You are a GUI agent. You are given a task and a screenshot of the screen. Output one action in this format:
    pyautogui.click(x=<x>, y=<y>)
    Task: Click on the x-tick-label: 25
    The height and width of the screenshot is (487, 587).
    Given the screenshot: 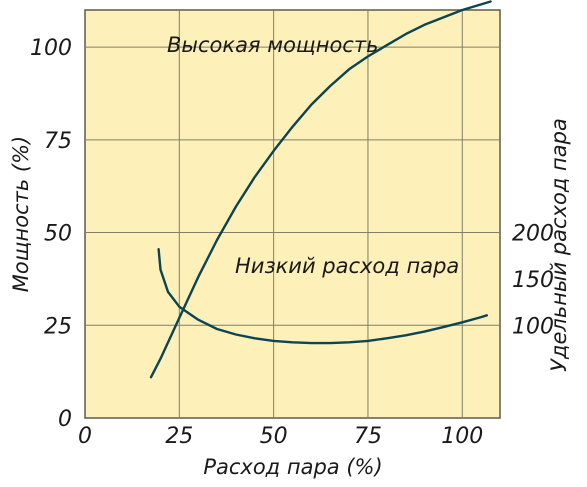 What is the action you would take?
    pyautogui.click(x=179, y=436)
    